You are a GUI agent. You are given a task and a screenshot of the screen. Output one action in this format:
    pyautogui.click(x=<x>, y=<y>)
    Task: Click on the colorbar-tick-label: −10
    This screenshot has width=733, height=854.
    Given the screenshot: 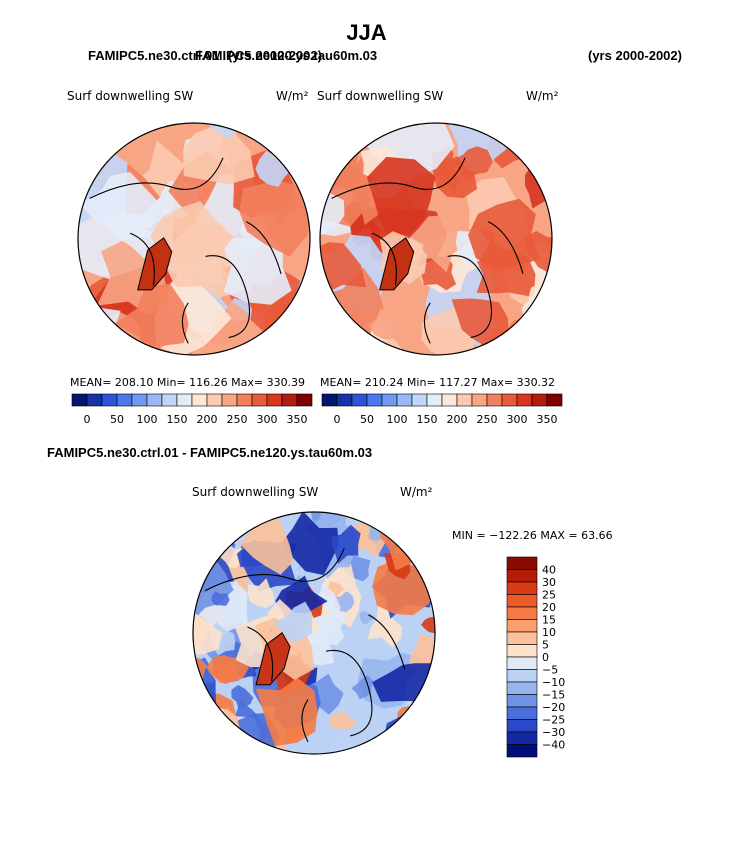 What is the action you would take?
    pyautogui.click(x=553, y=682)
    